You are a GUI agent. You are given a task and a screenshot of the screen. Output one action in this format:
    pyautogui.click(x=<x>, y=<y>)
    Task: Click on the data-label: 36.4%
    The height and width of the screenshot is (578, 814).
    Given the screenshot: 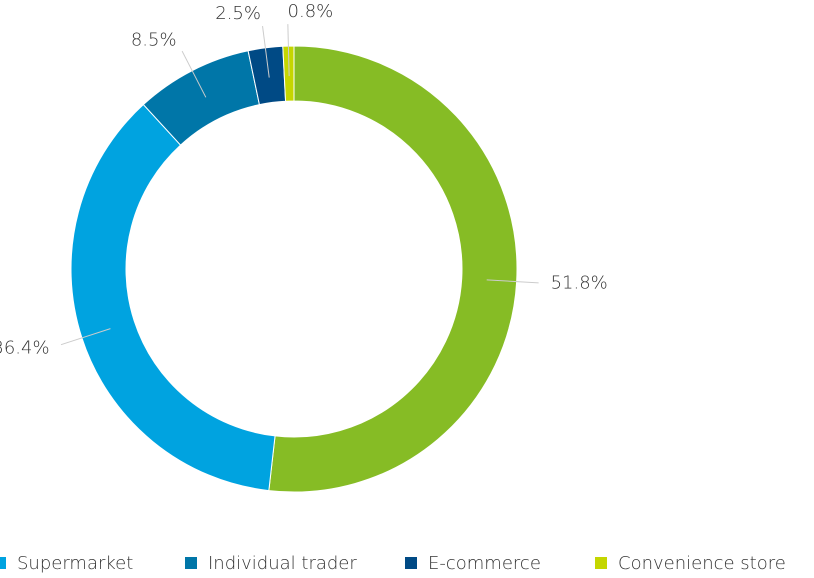 What is the action you would take?
    pyautogui.click(x=25, y=347)
    